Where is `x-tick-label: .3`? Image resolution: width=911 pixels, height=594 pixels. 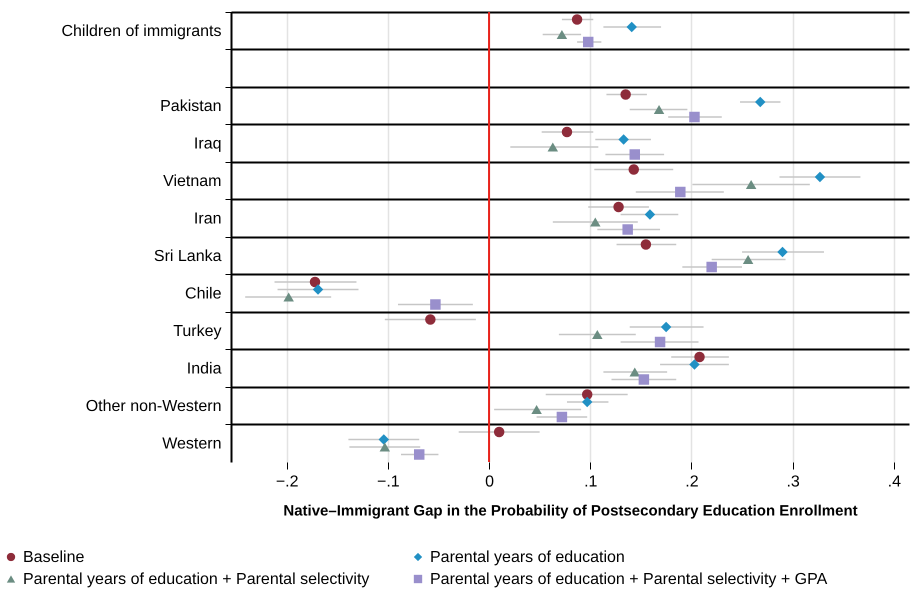 x-tick-label: .3 is located at coordinates (793, 482).